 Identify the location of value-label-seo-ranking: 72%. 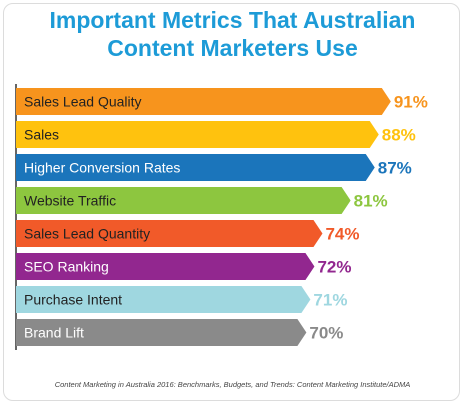
(334, 267).